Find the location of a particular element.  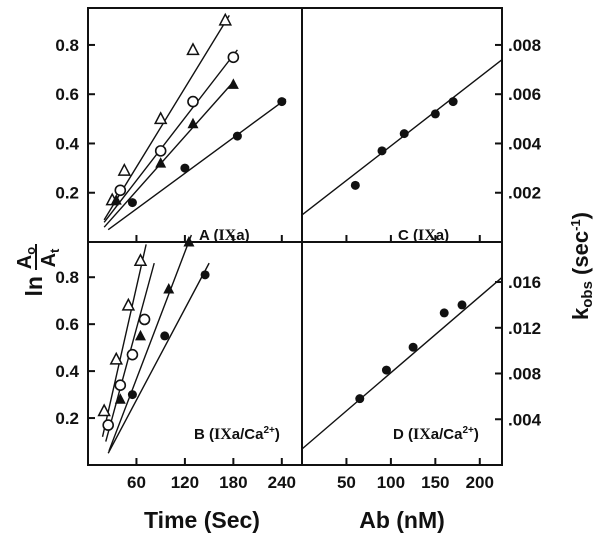

panel-b-series-filled-circle is located at coordinates (158, 358).